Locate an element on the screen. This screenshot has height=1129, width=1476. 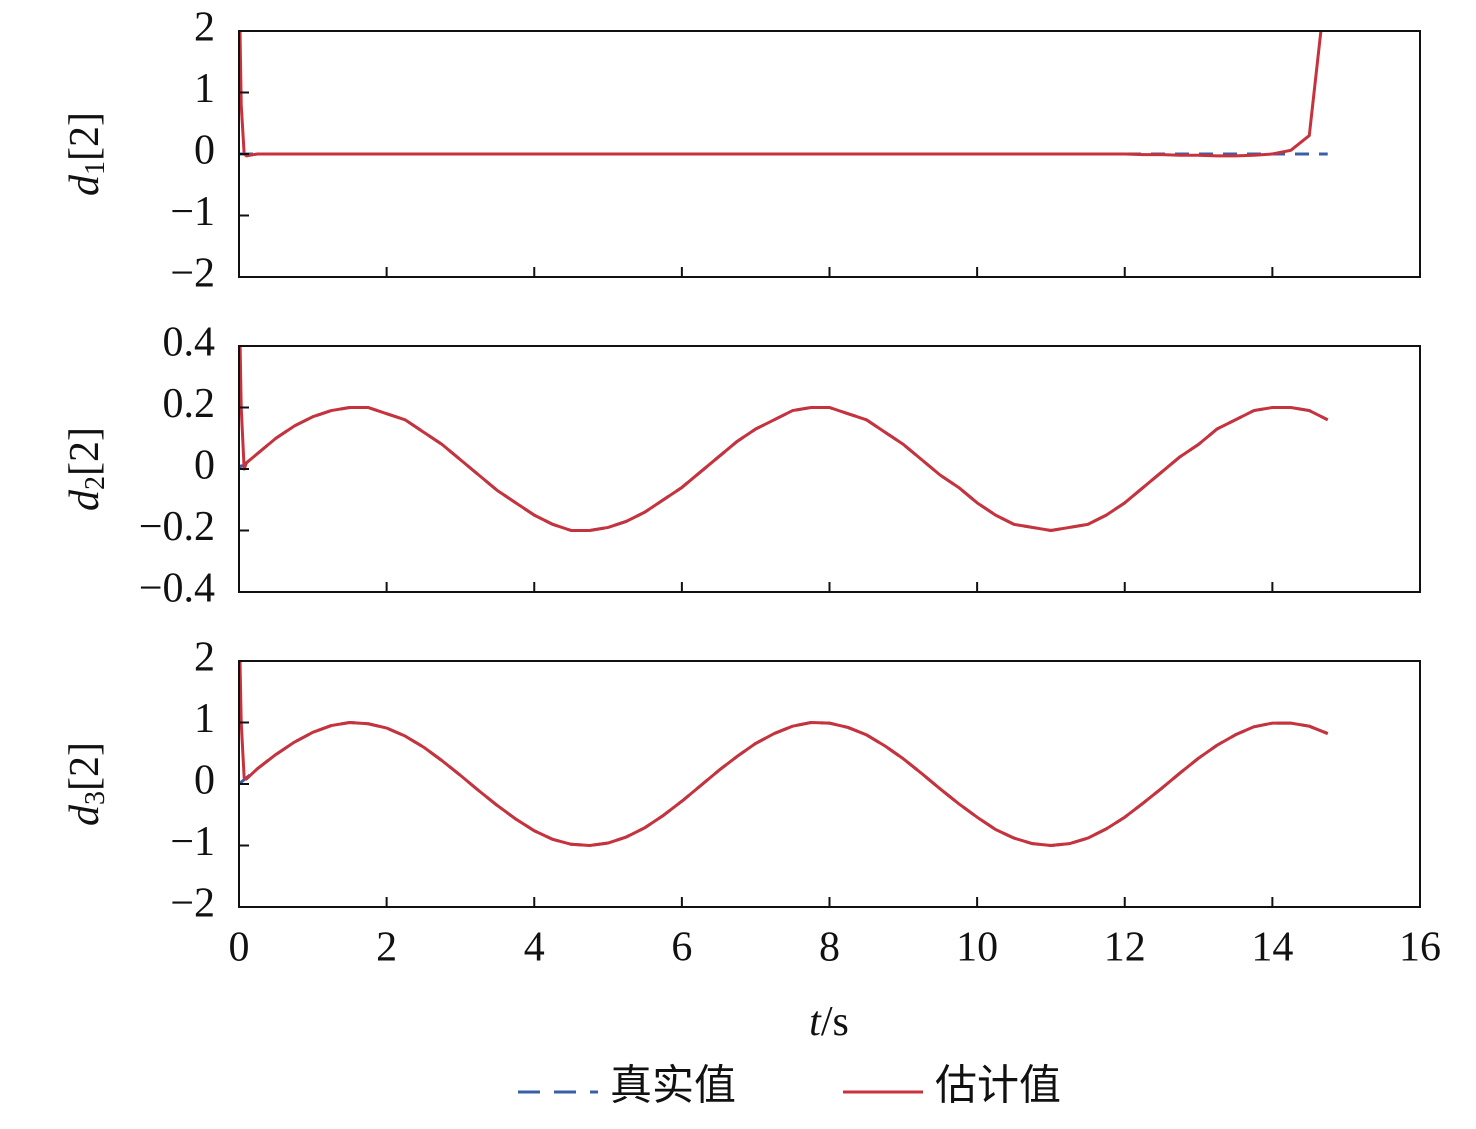
legend-label: 真实值 is located at coordinates (673, 1086).